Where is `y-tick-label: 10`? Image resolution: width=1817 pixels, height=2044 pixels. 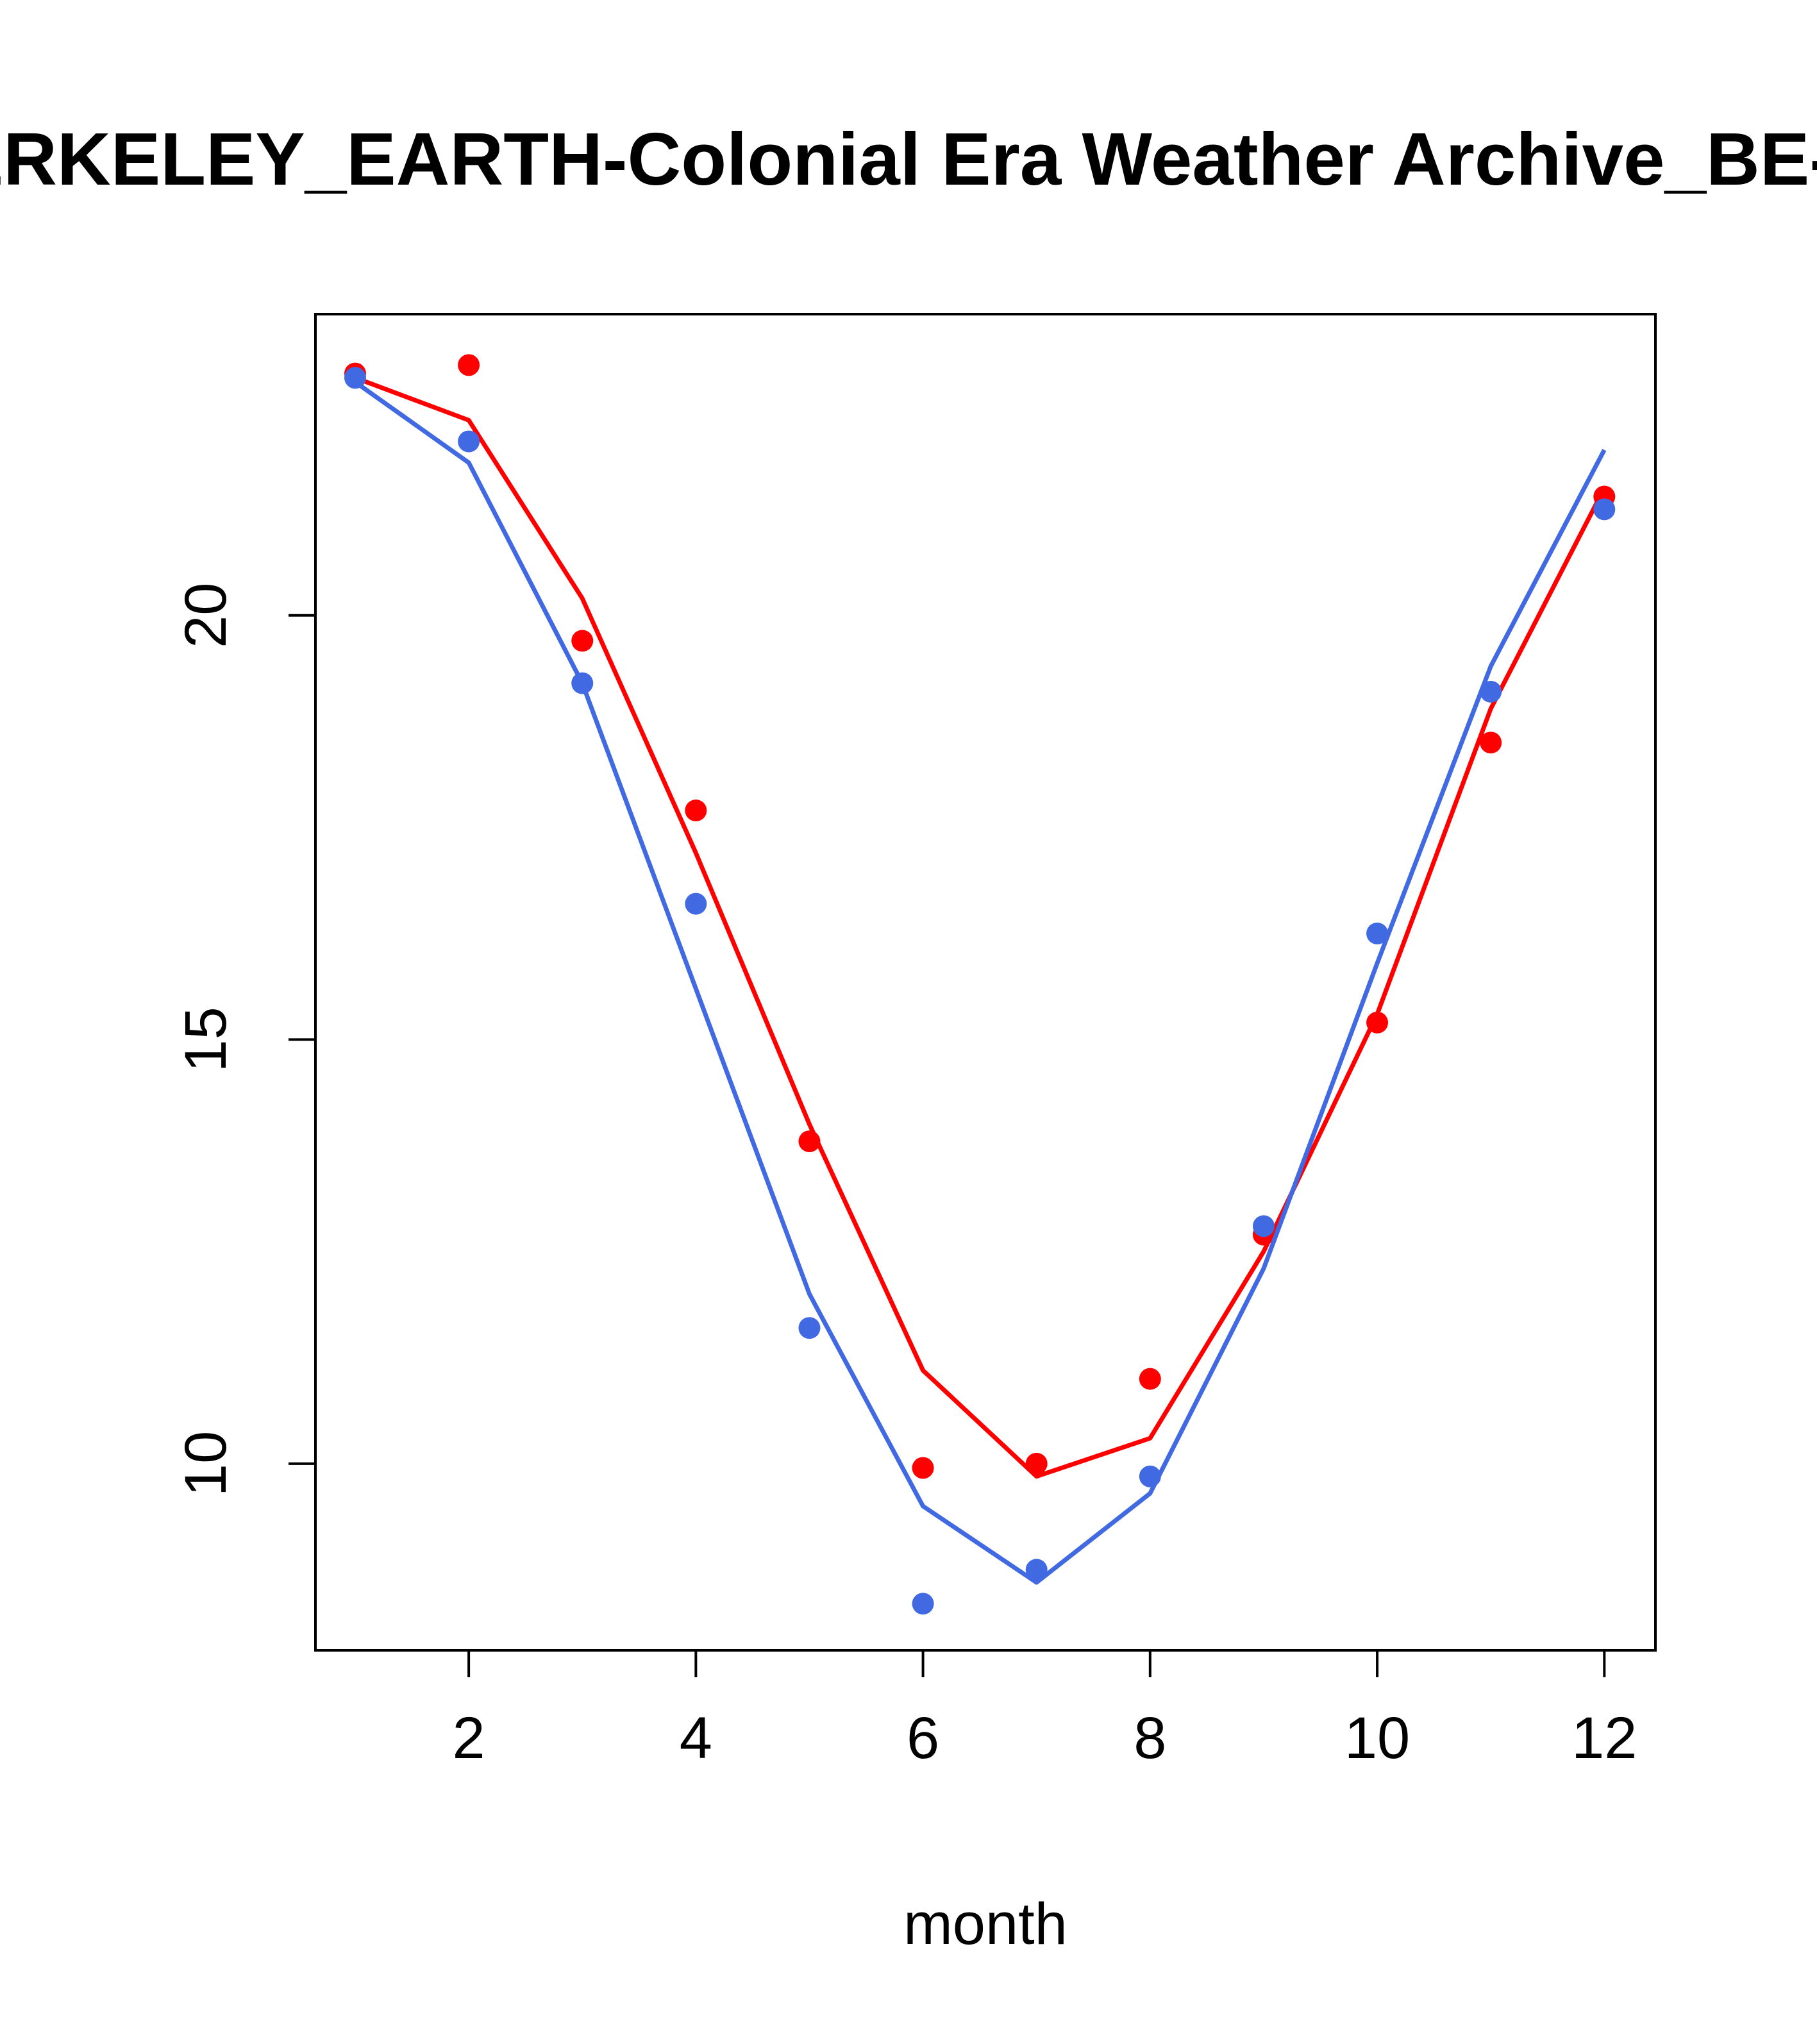 y-tick-label: 10 is located at coordinates (206, 1464).